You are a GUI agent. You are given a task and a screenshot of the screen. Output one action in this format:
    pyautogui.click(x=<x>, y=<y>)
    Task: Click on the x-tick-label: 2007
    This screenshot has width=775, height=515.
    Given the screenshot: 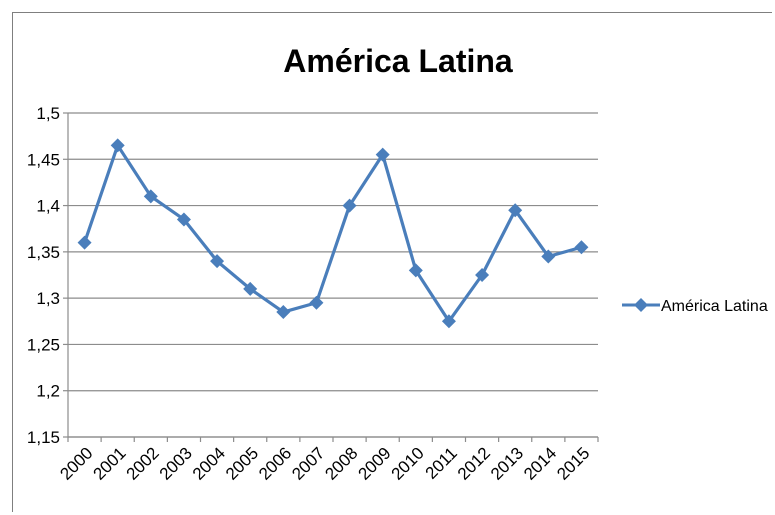 What is the action you would take?
    pyautogui.click(x=308, y=464)
    